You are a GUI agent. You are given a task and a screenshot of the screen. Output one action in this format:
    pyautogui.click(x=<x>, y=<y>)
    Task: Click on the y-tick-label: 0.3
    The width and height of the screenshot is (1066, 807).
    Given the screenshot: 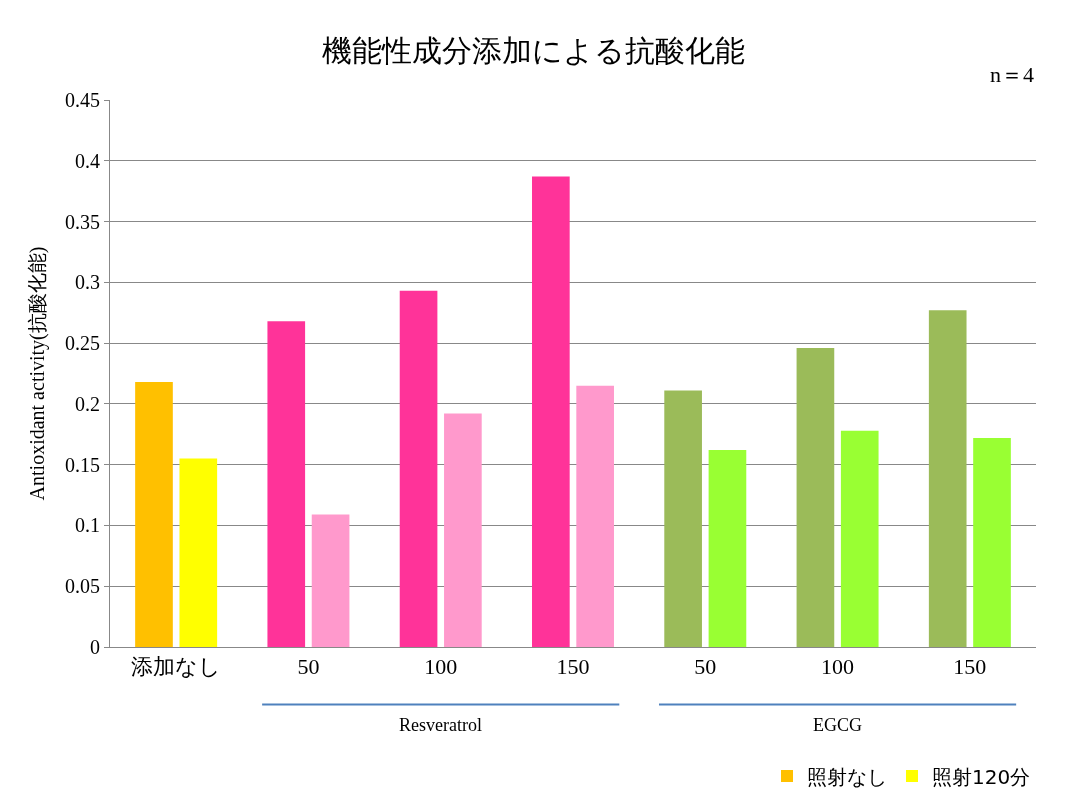 What is the action you would take?
    pyautogui.click(x=87, y=282)
    